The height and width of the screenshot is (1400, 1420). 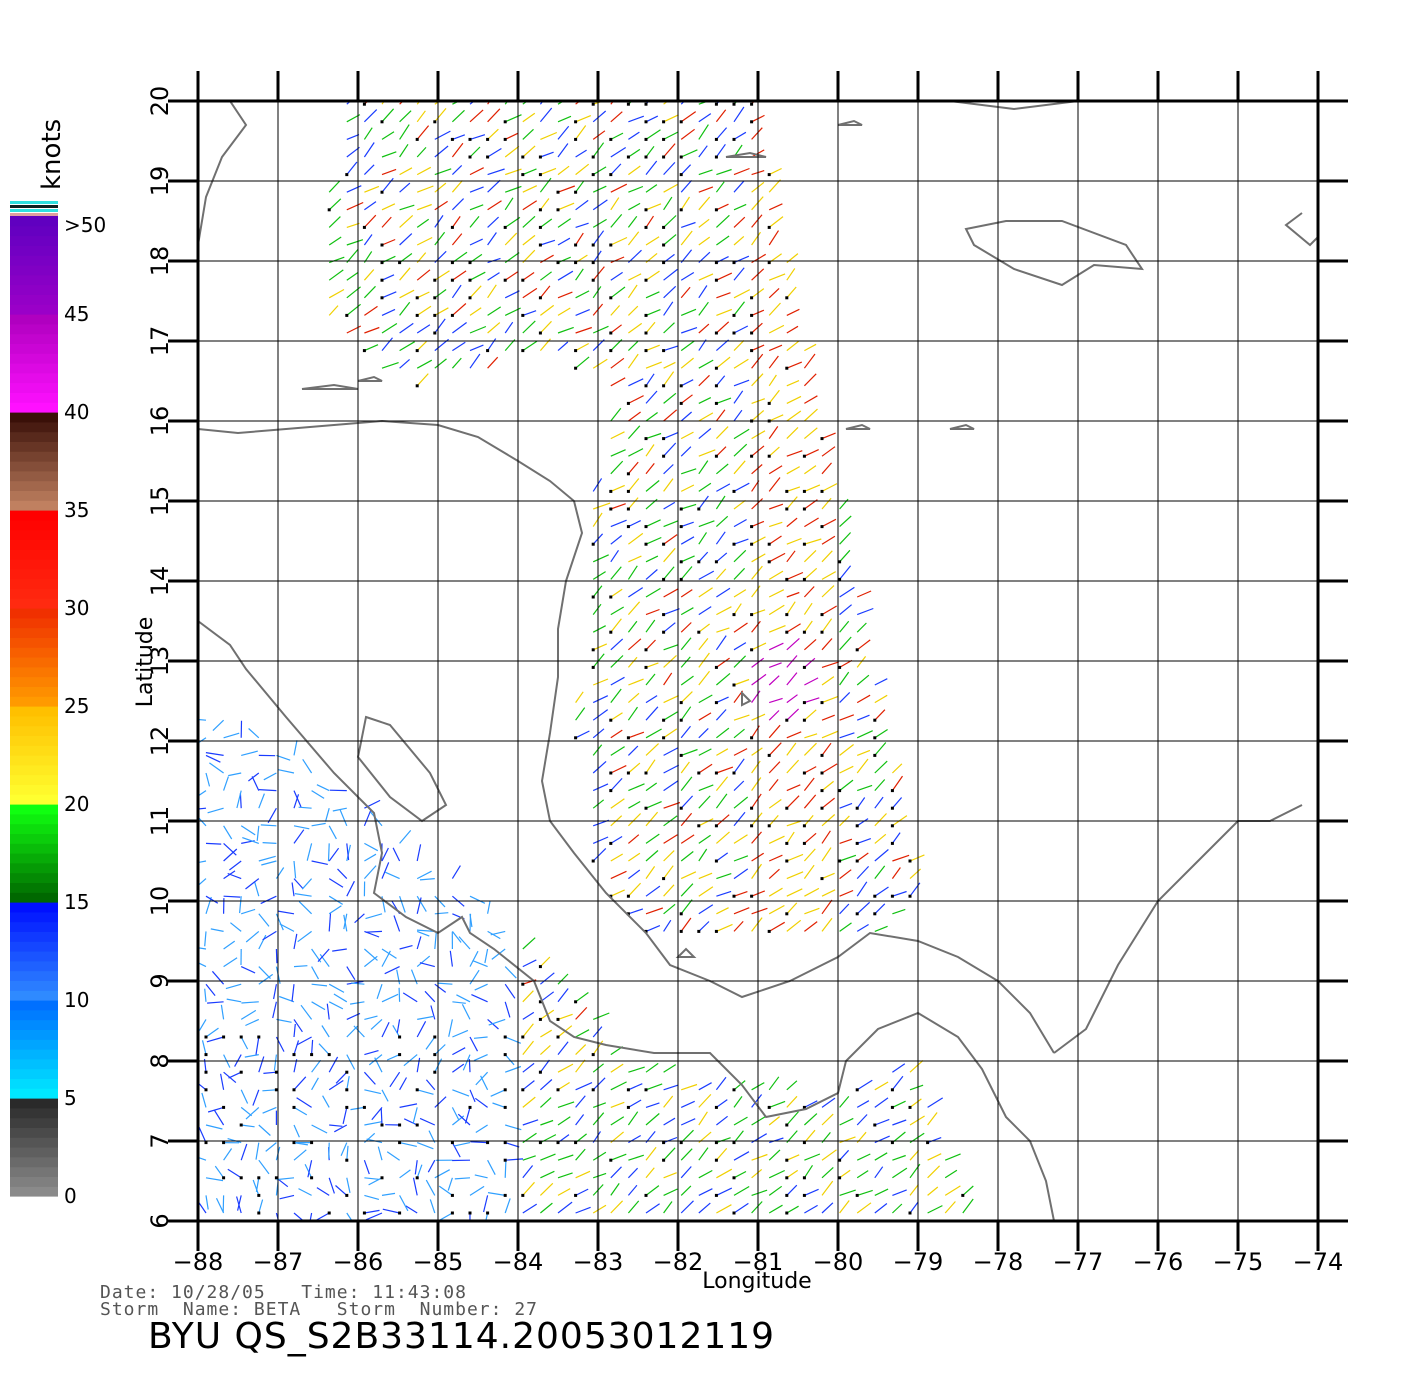 What do you see at coordinates (1054, 253) in the screenshot?
I see `coastline` at bounding box center [1054, 253].